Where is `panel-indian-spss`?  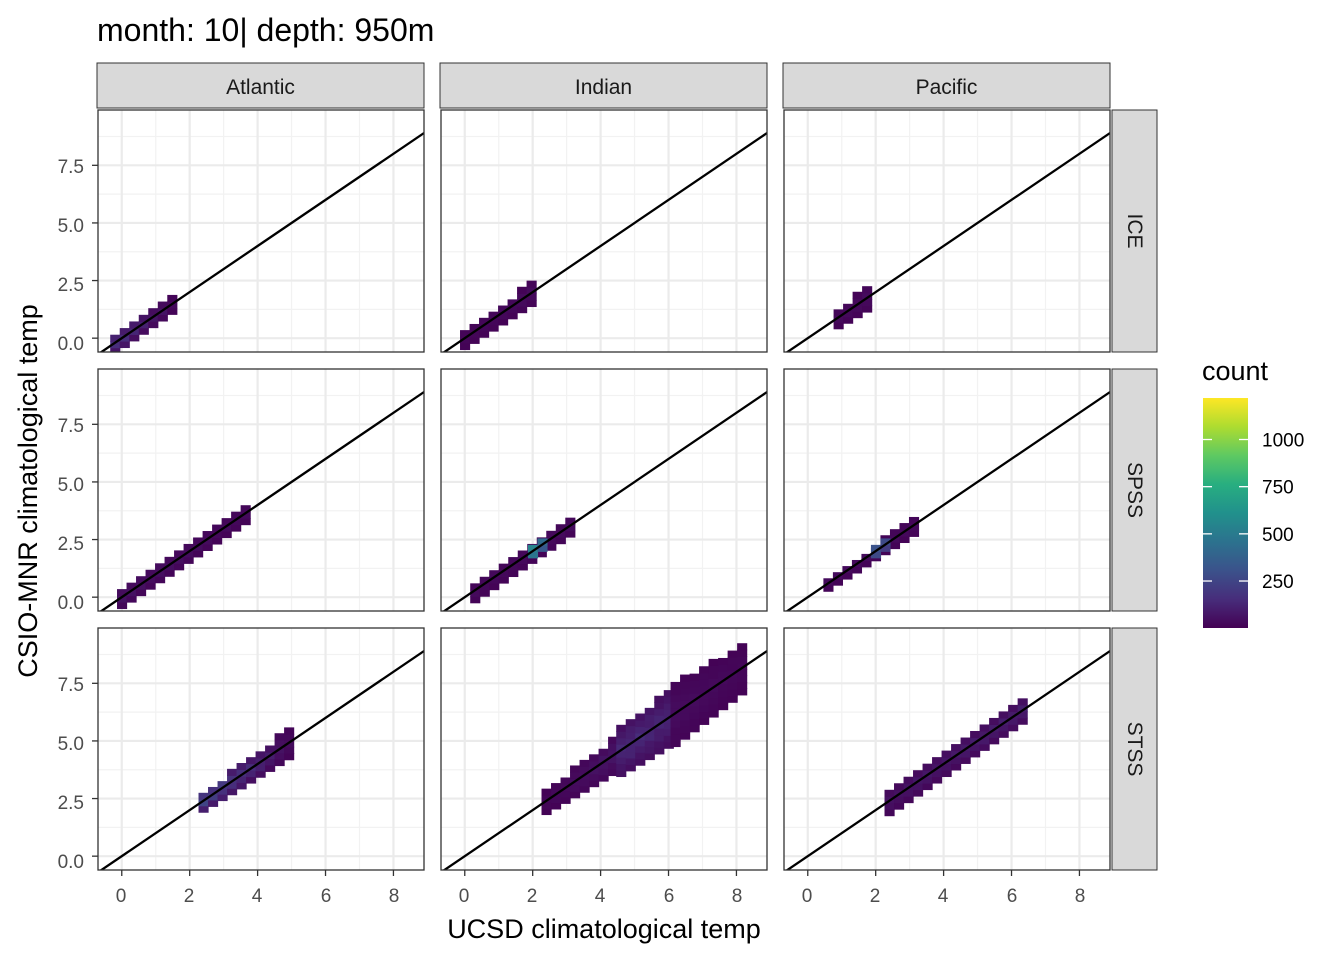 panel-indian-spss is located at coordinates (604, 490).